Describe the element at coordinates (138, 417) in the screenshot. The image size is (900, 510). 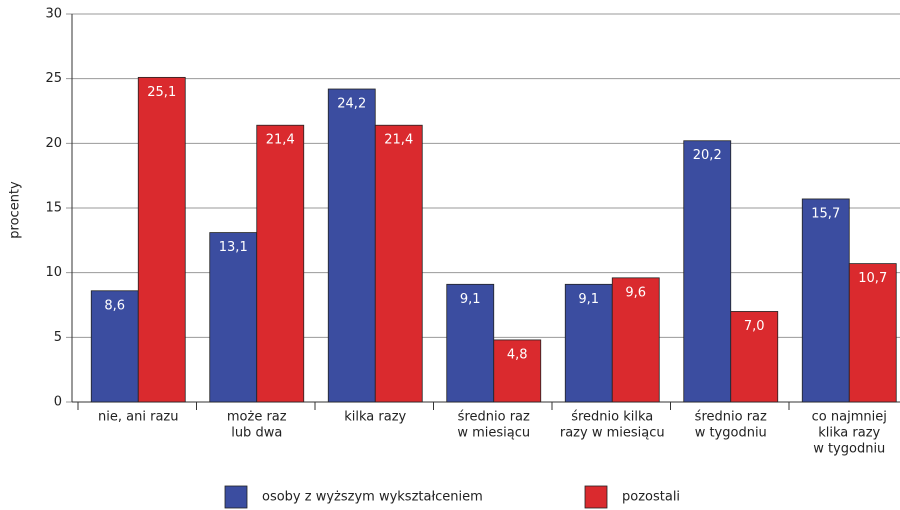
I see `x-tick-label: nie, ani razu` at that location.